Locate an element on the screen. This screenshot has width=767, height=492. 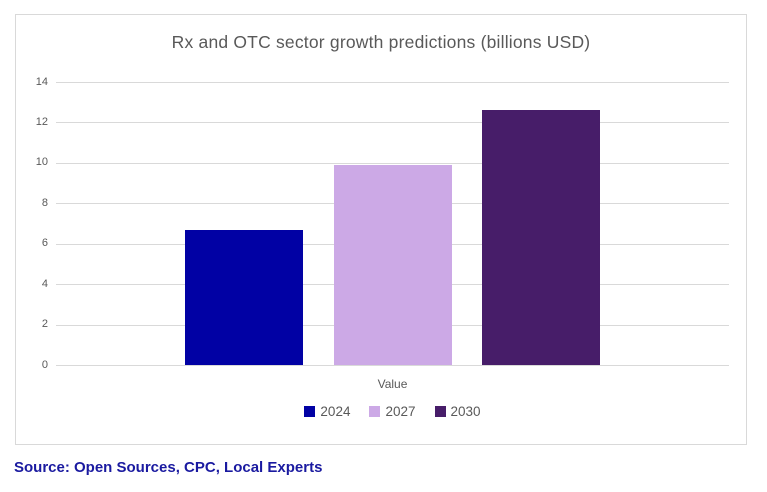
bar-2024 is located at coordinates (244, 297).